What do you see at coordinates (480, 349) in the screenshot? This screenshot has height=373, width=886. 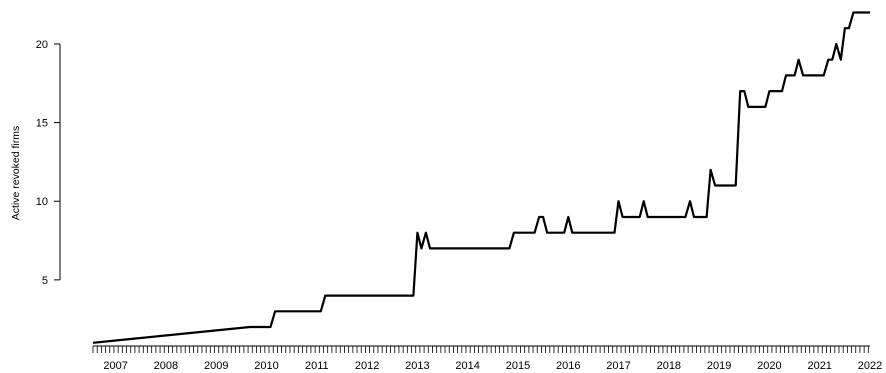 I see `x-axis-minor-ticks` at bounding box center [480, 349].